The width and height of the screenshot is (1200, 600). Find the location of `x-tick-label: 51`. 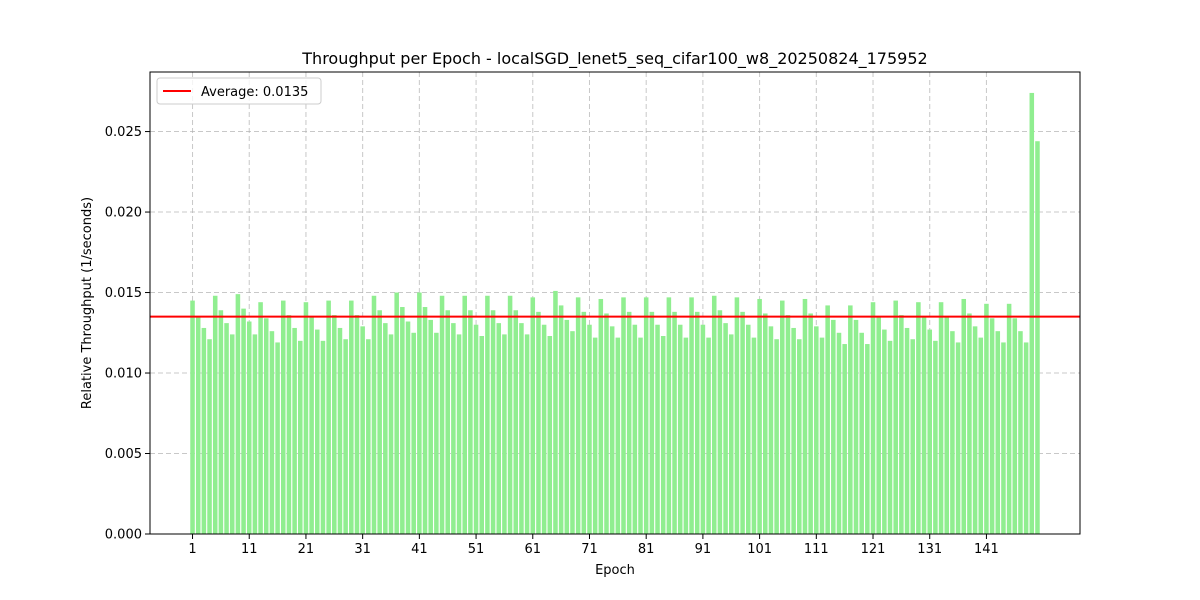

x-tick-label: 51 is located at coordinates (476, 549).